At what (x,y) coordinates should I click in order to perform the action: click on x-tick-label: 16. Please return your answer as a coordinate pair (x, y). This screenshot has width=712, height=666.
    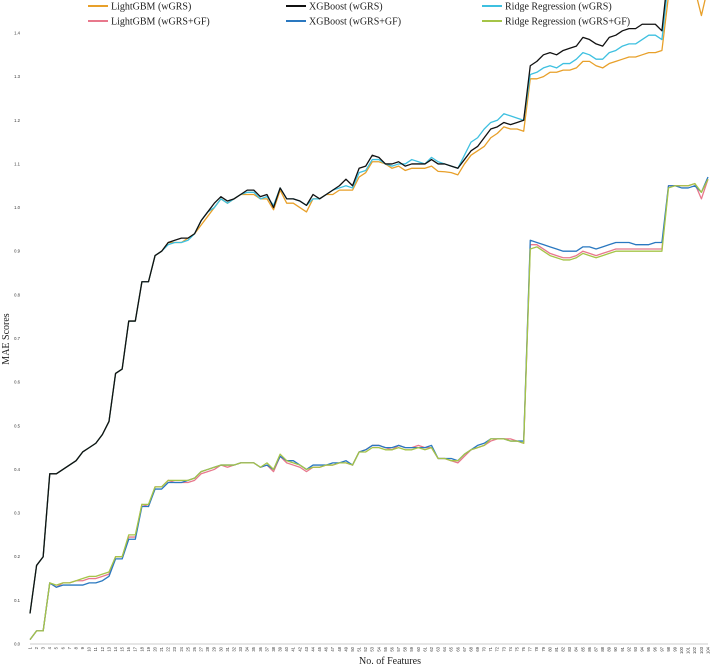
    Looking at the image, I should click on (128, 648).